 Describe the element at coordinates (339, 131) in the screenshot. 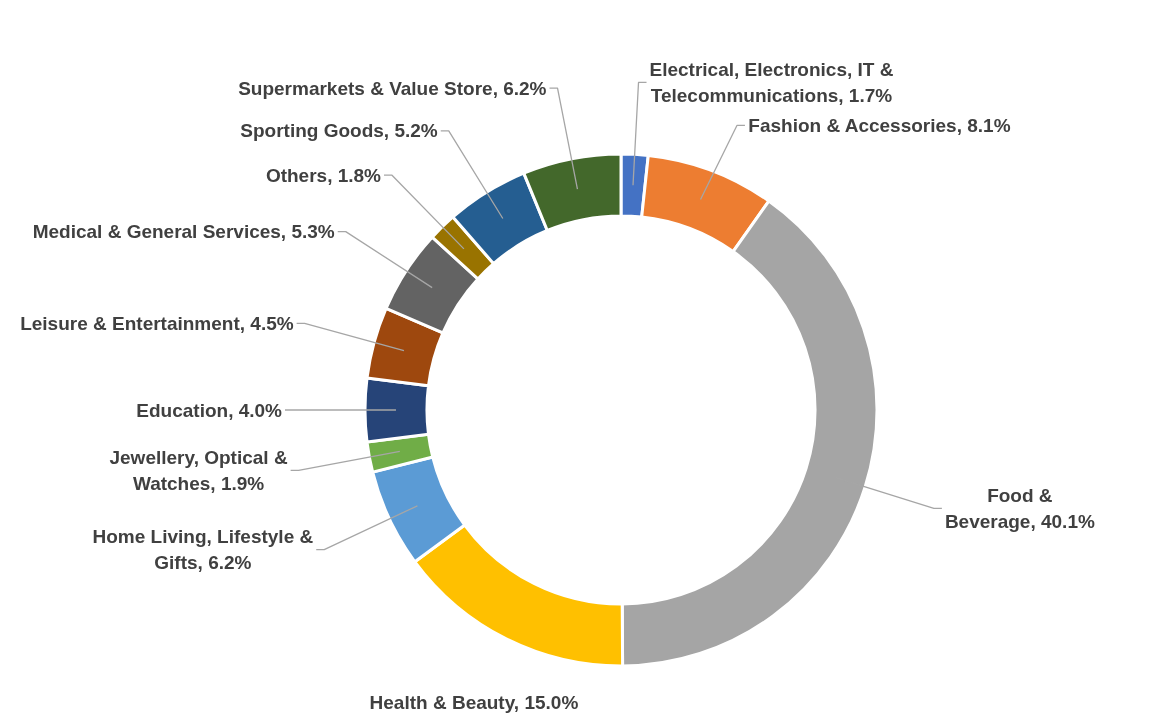

I see `slice-label: Sporting Goods, 5.2%` at that location.